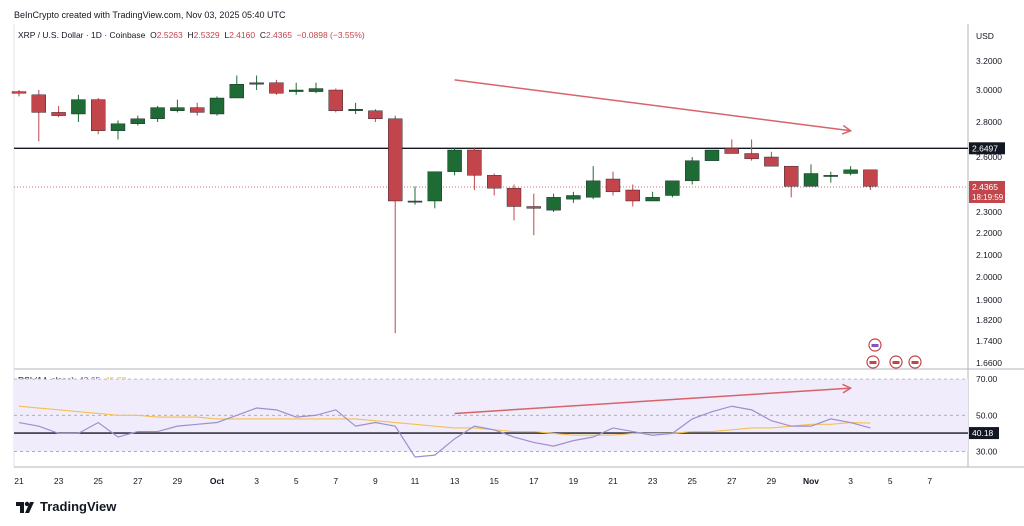 The height and width of the screenshot is (526, 1024). I want to click on time-tick-label: 13, so click(455, 481).